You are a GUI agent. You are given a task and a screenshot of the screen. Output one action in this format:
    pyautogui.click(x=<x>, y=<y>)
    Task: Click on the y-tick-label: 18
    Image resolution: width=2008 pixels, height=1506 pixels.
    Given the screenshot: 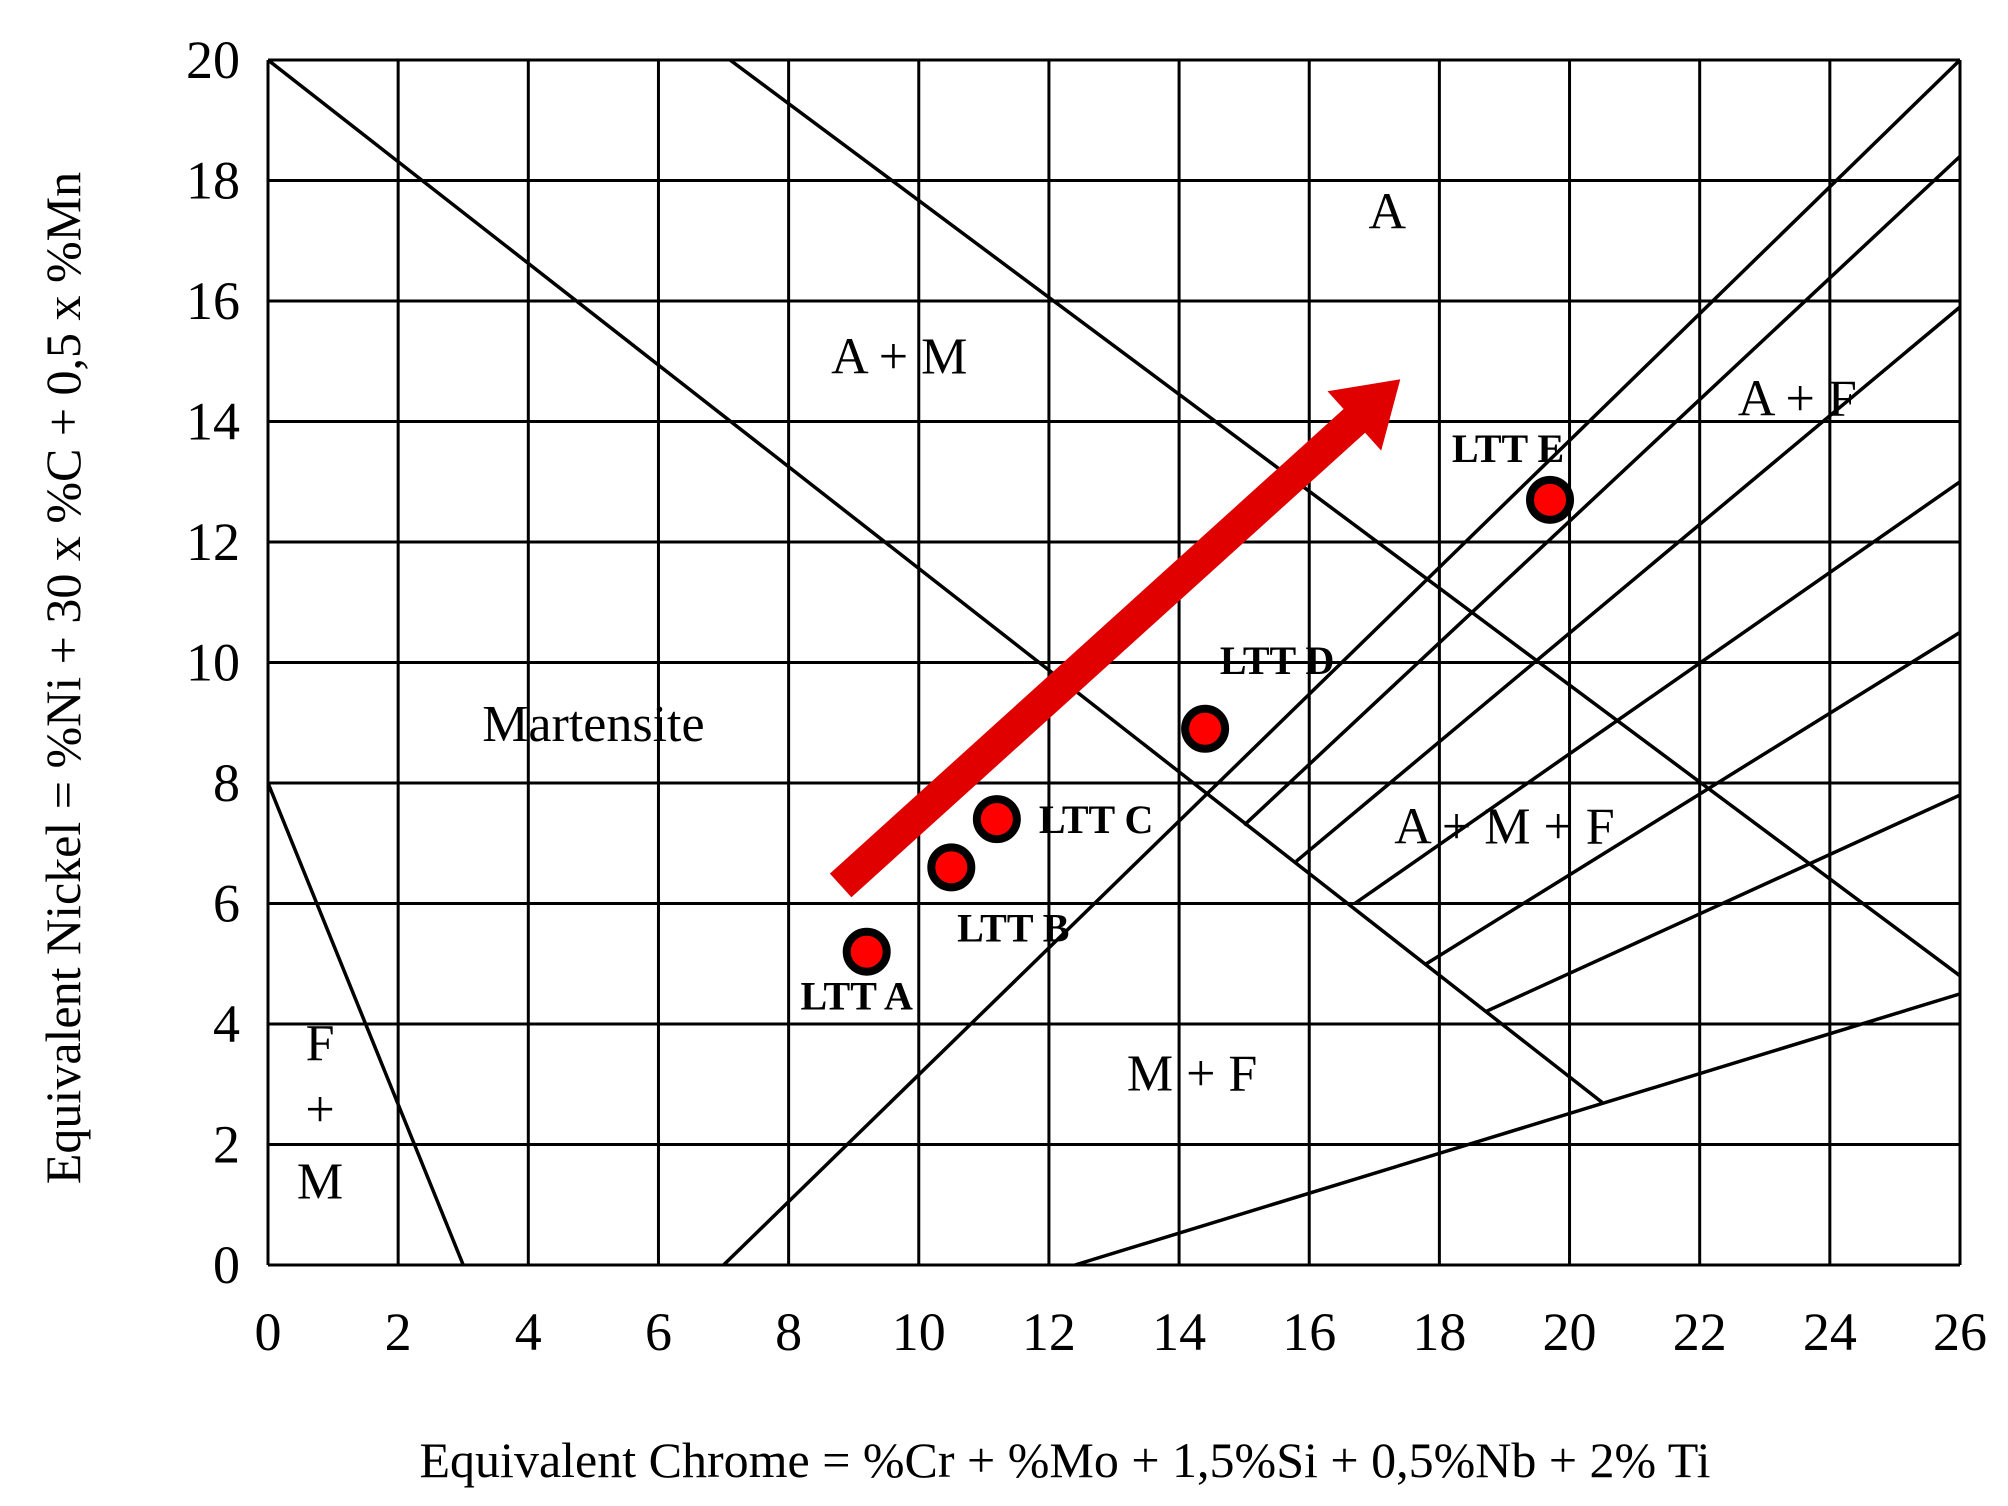 What is the action you would take?
    pyautogui.click(x=213, y=181)
    